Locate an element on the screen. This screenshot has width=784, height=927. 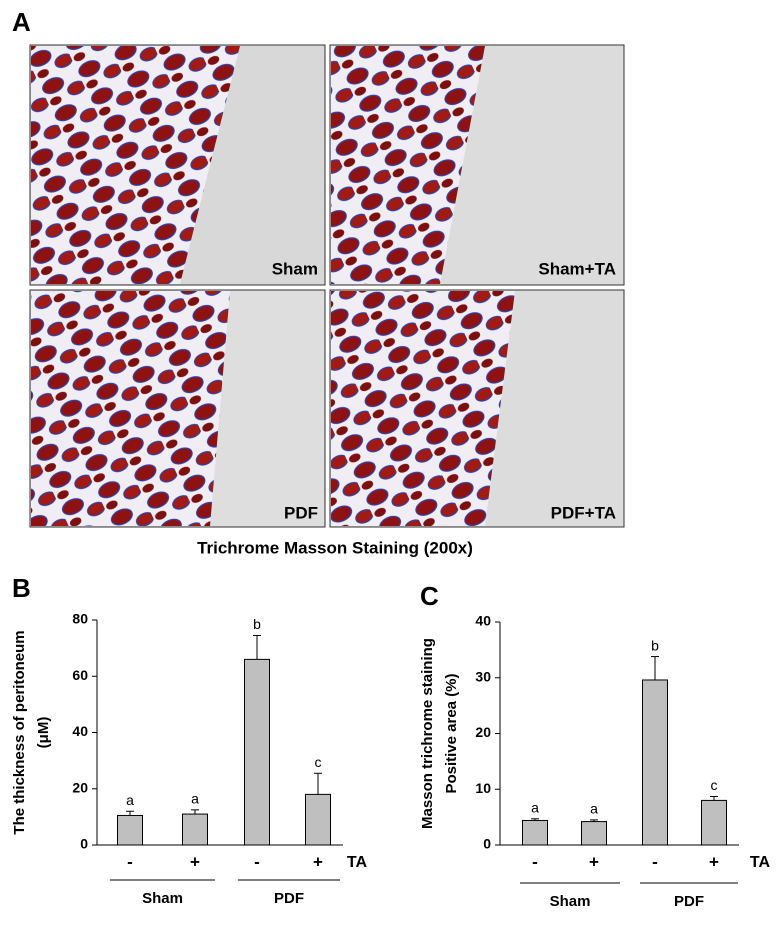
caption: Trichrome Masson Staining (200x) is located at coordinates (335, 547).